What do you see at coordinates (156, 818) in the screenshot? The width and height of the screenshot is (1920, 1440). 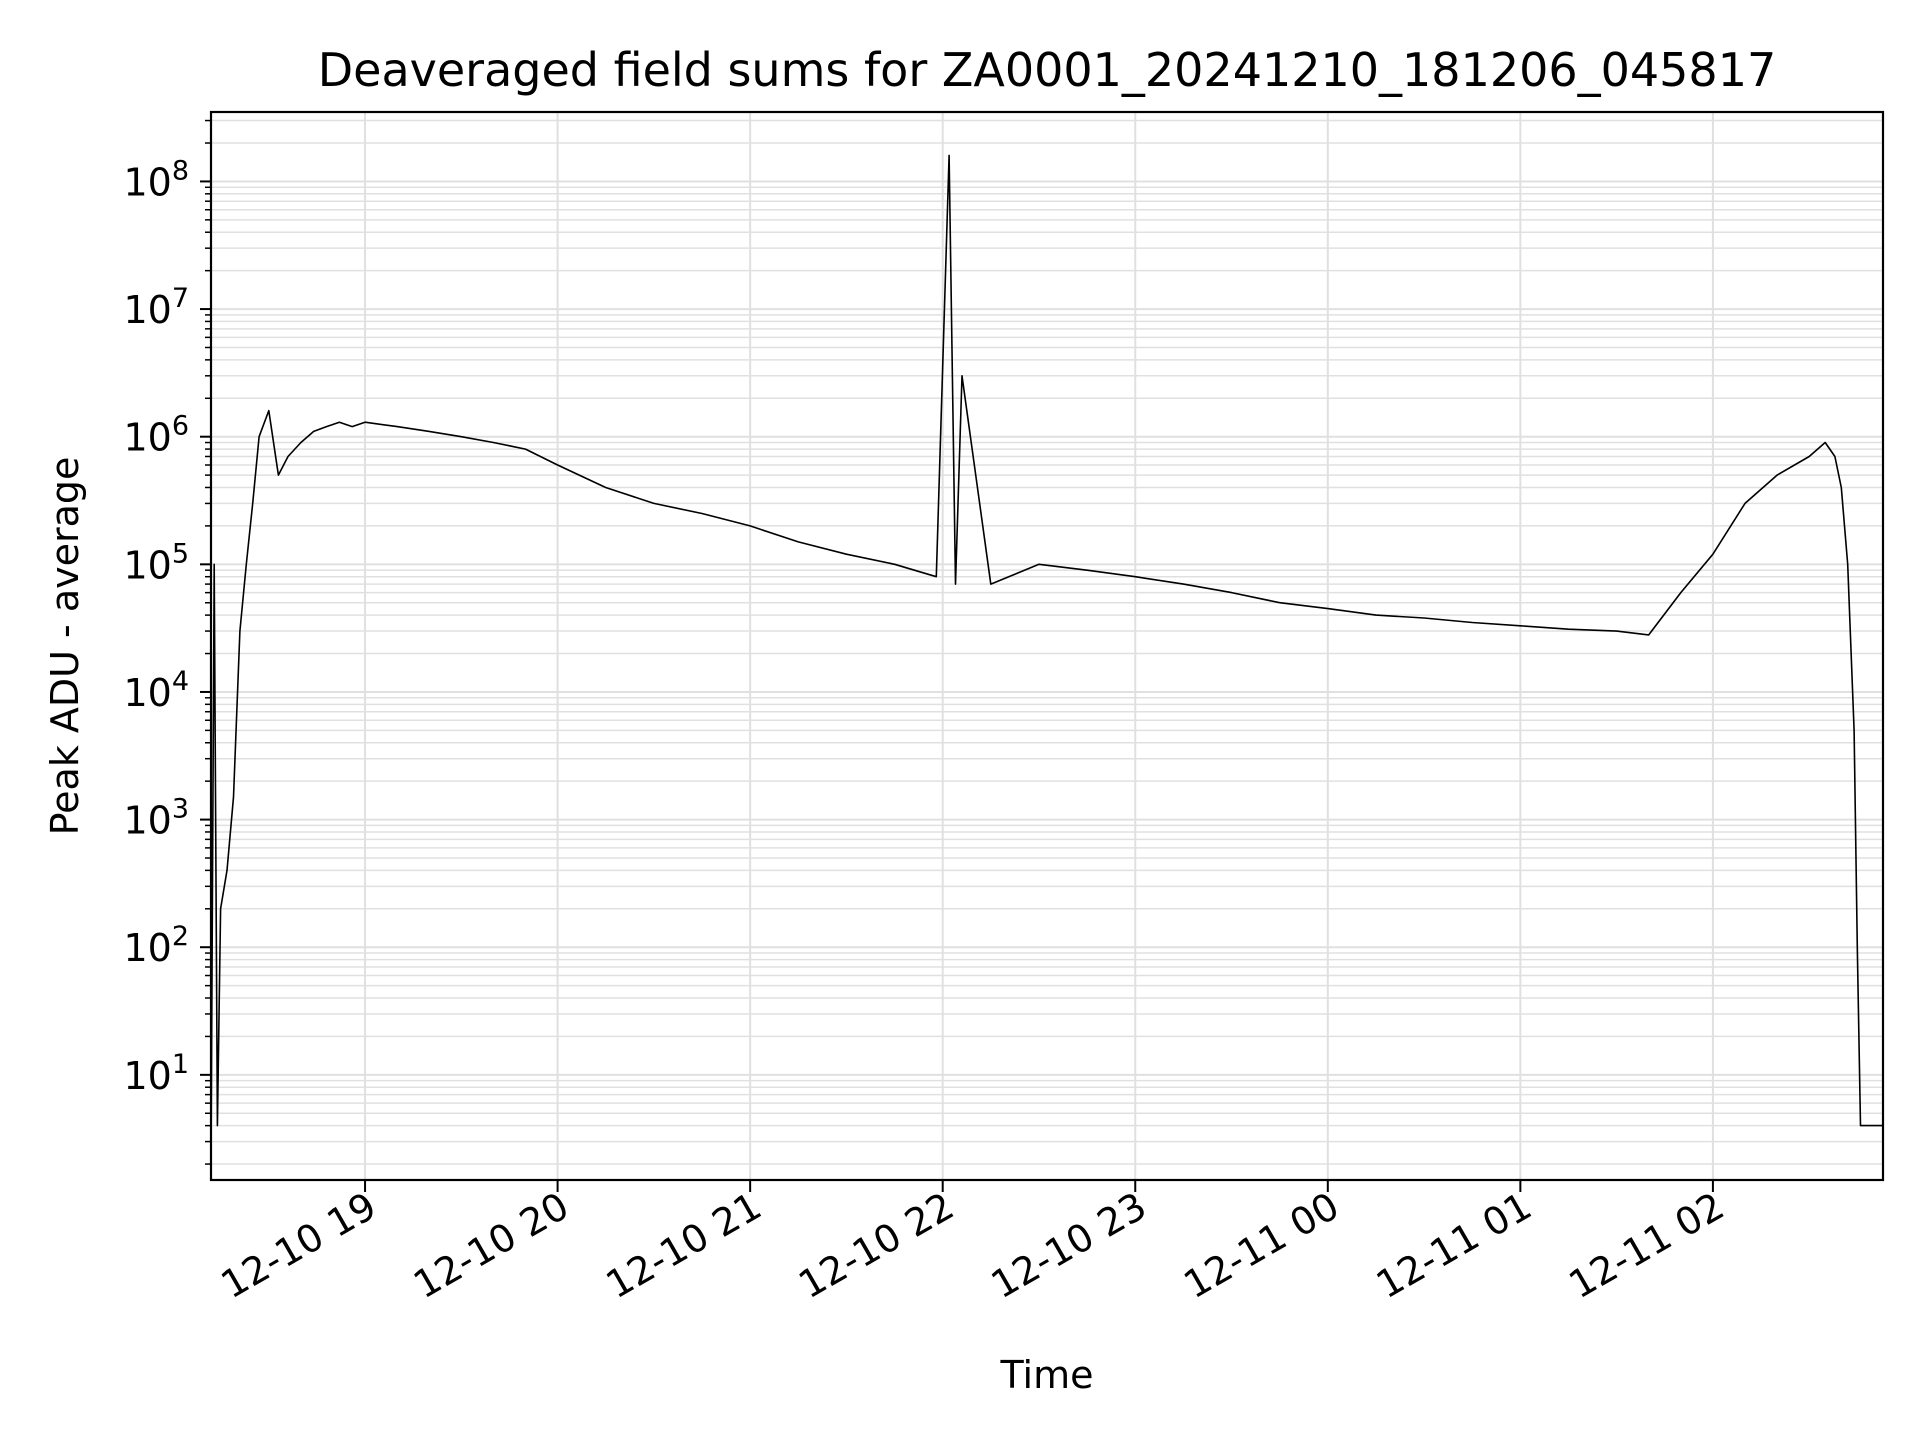 I see `y-tick-label: 103` at bounding box center [156, 818].